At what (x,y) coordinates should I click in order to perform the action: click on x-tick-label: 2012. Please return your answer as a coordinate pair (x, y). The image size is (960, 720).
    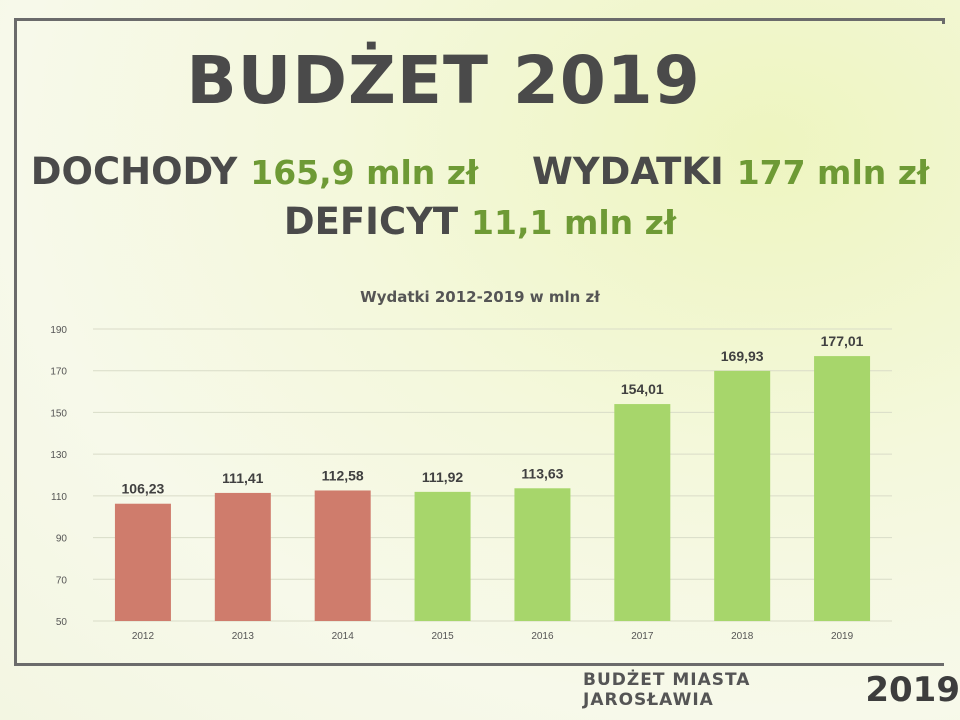
    Looking at the image, I should click on (143, 636).